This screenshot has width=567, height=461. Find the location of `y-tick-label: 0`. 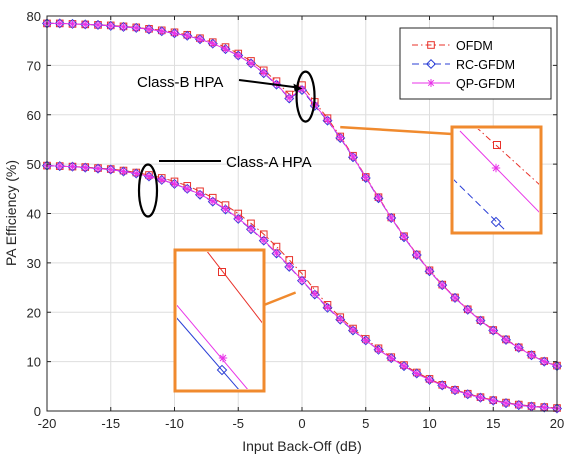

y-tick-label: 0 is located at coordinates (37, 411).